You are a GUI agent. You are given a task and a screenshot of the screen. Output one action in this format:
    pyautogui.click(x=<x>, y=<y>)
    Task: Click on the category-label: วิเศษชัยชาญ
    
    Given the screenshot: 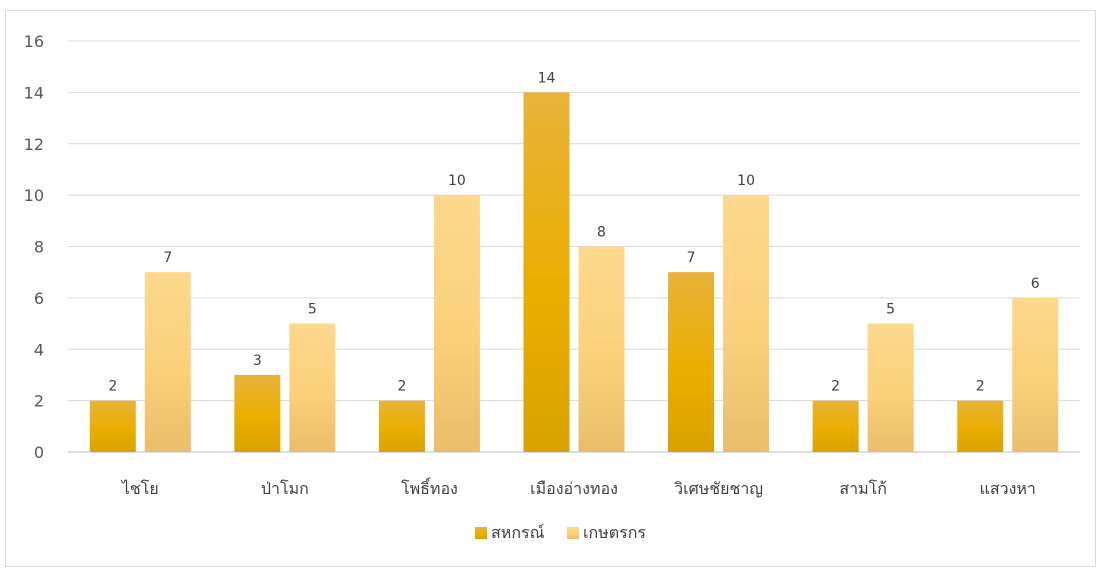 What is the action you would take?
    pyautogui.click(x=718, y=488)
    